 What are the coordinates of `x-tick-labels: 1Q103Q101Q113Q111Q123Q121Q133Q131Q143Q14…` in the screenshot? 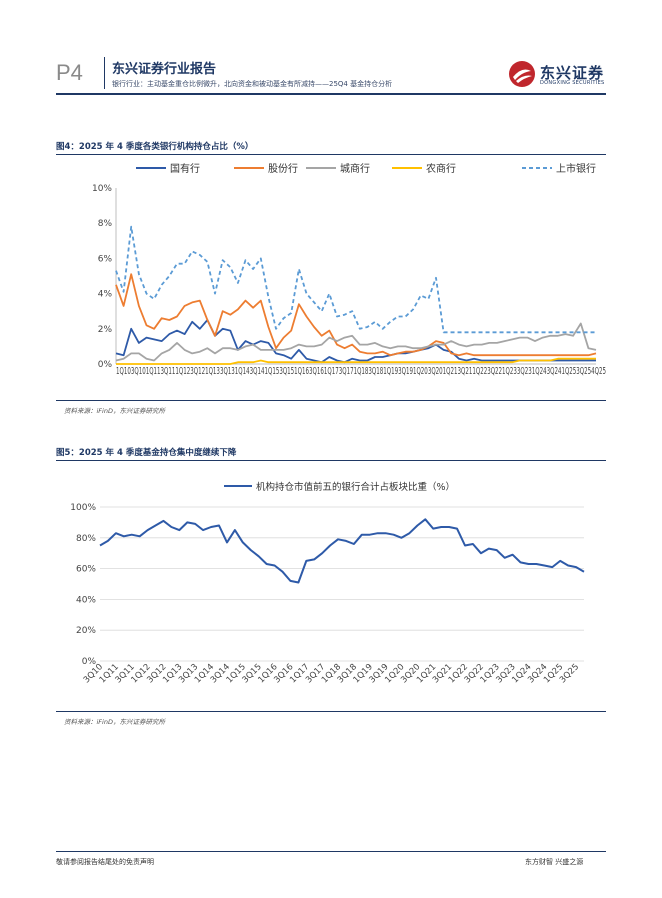 It's located at (361, 371).